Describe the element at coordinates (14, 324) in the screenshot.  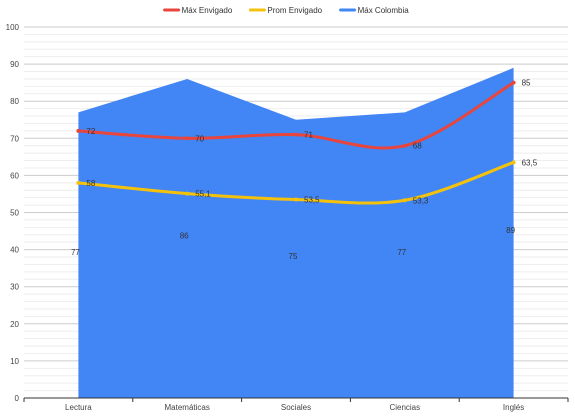
I see `y-tick-label: 20` at that location.